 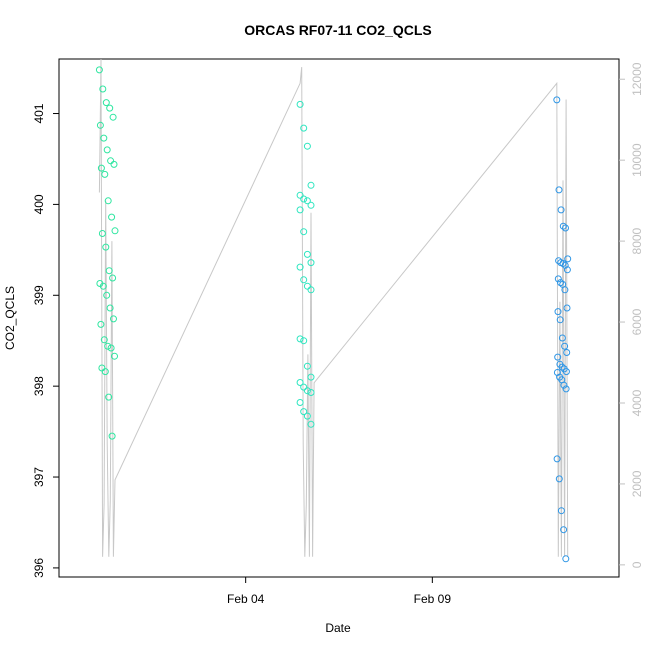 I want to click on y2-tick-label: 4000, so click(x=637, y=402).